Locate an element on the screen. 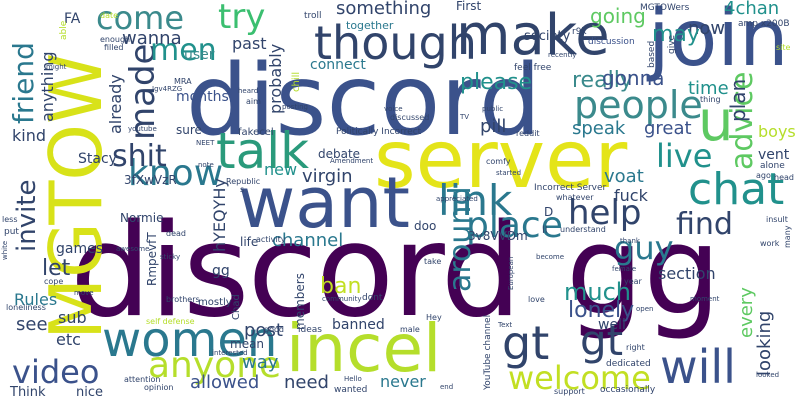 This screenshot has height=400, width=800. word-may: may is located at coordinates (676, 34).